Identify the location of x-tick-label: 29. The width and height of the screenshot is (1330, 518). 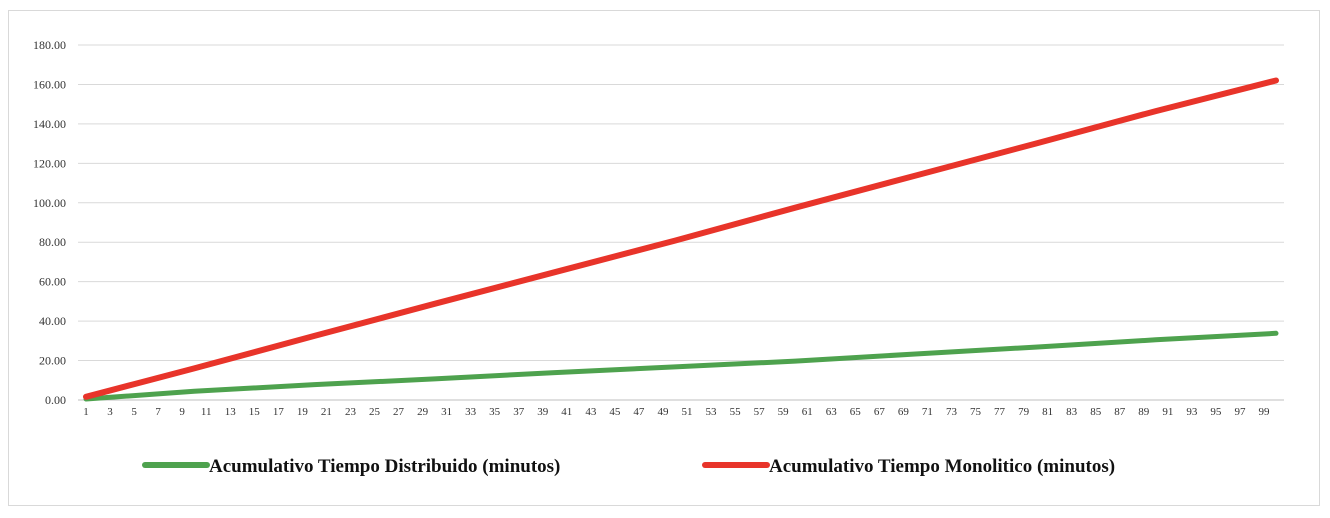
(423, 412).